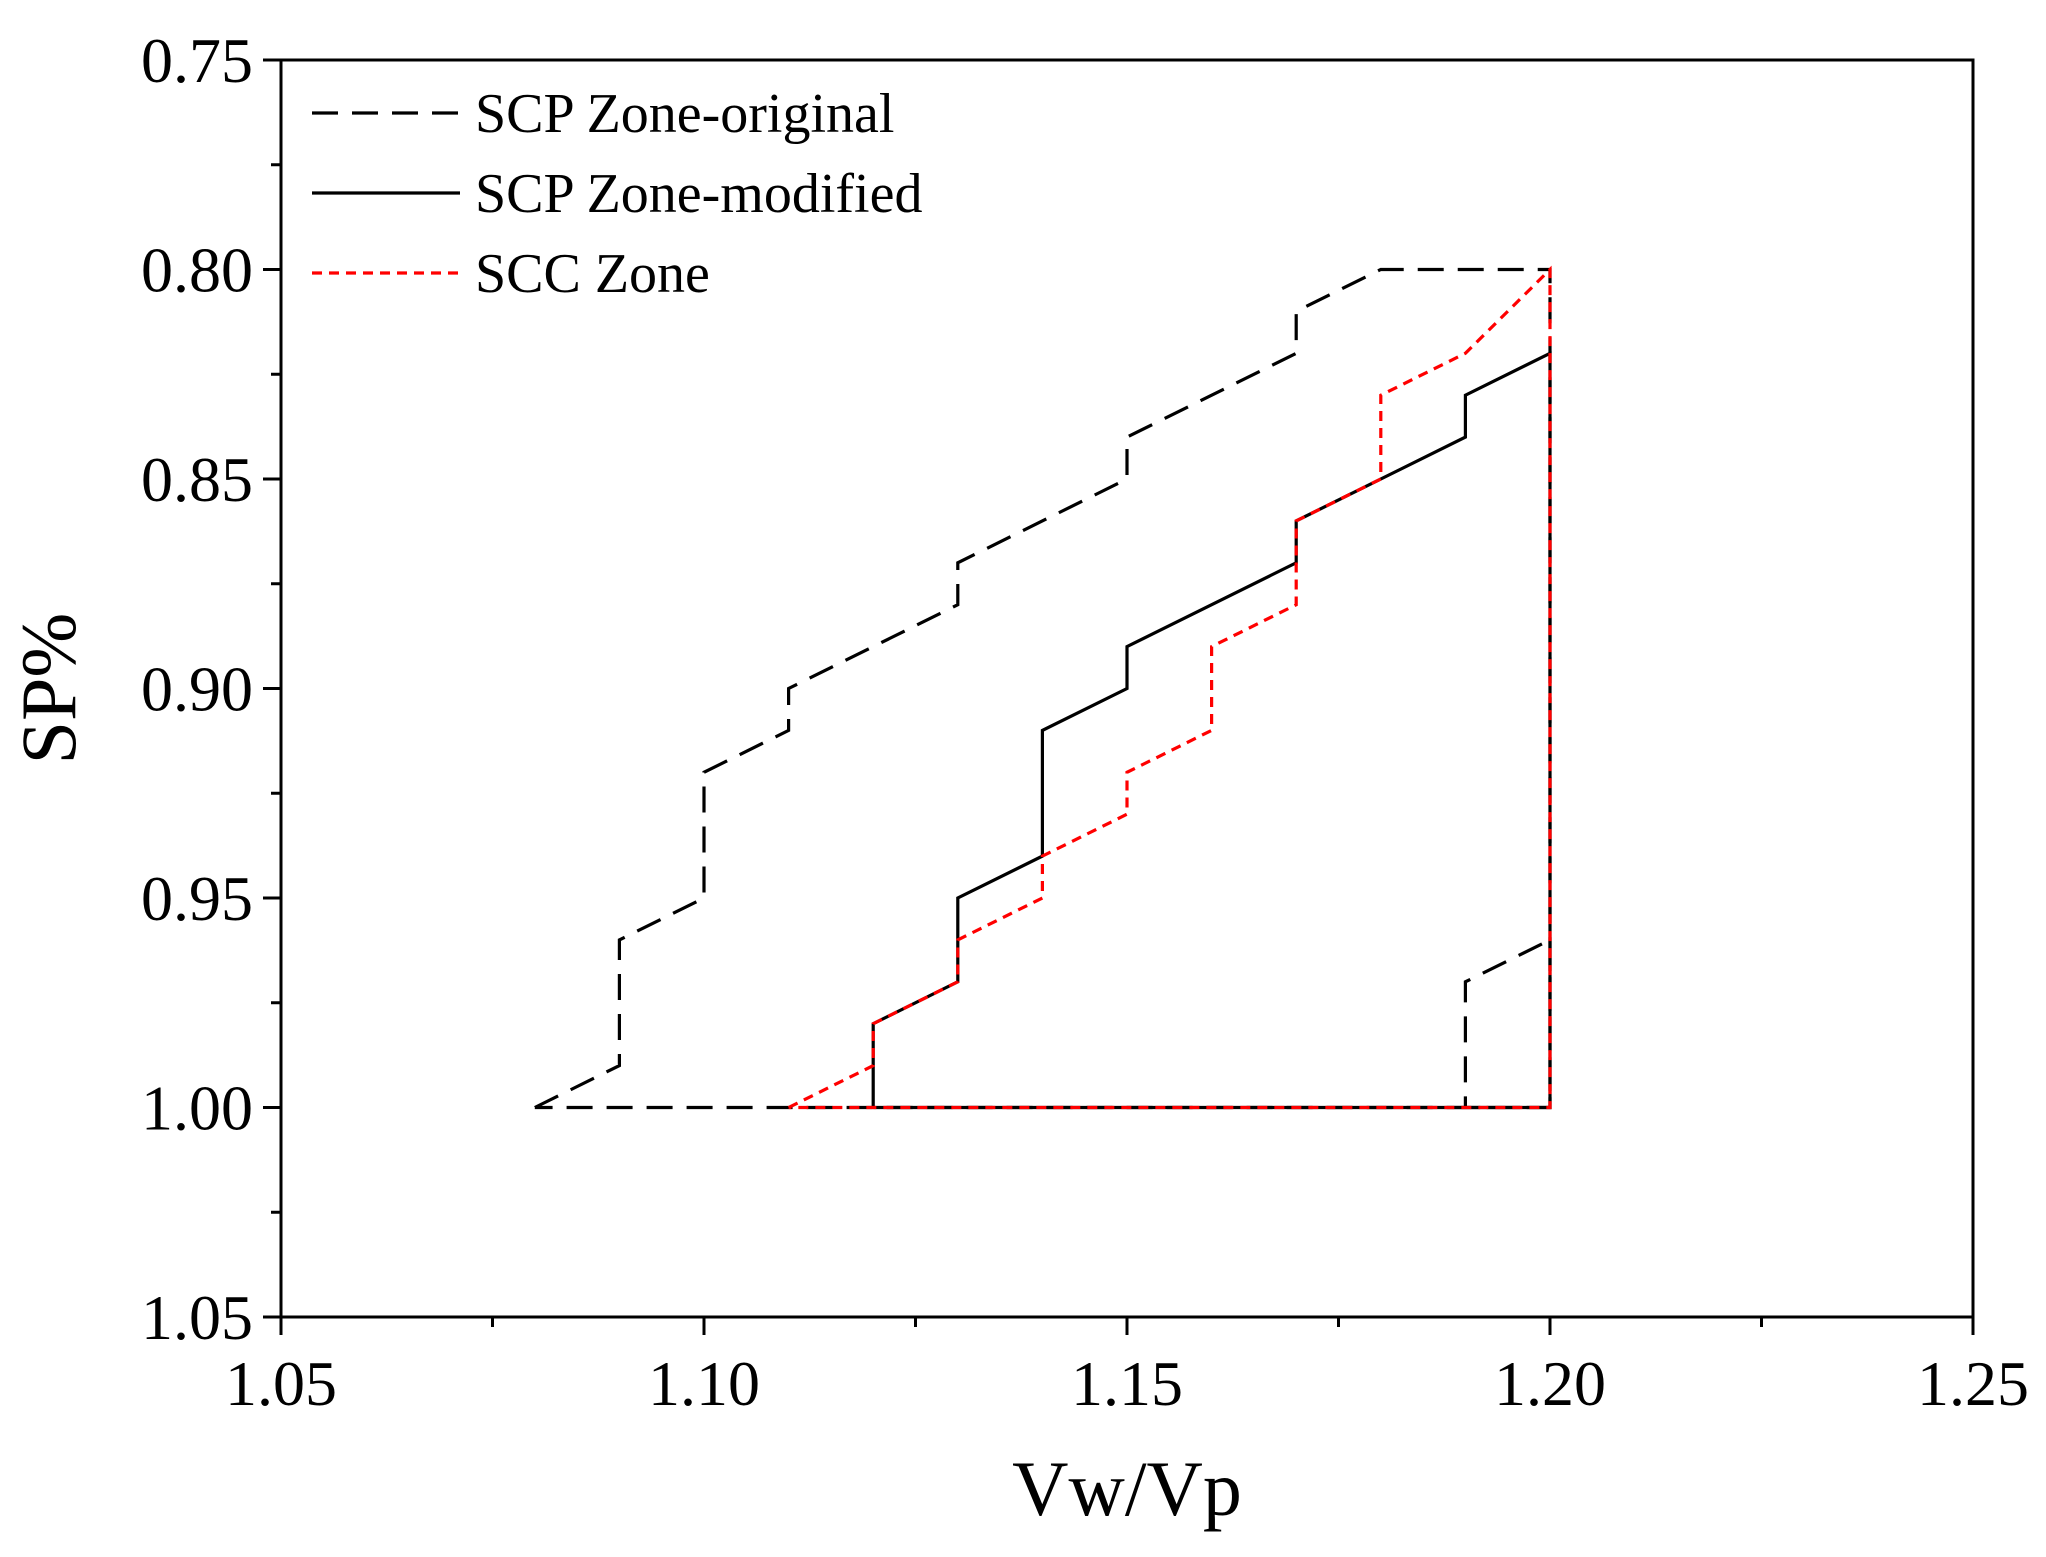 This screenshot has height=1557, width=2046. I want to click on x-tick-label: 1.20, so click(1550, 1383).